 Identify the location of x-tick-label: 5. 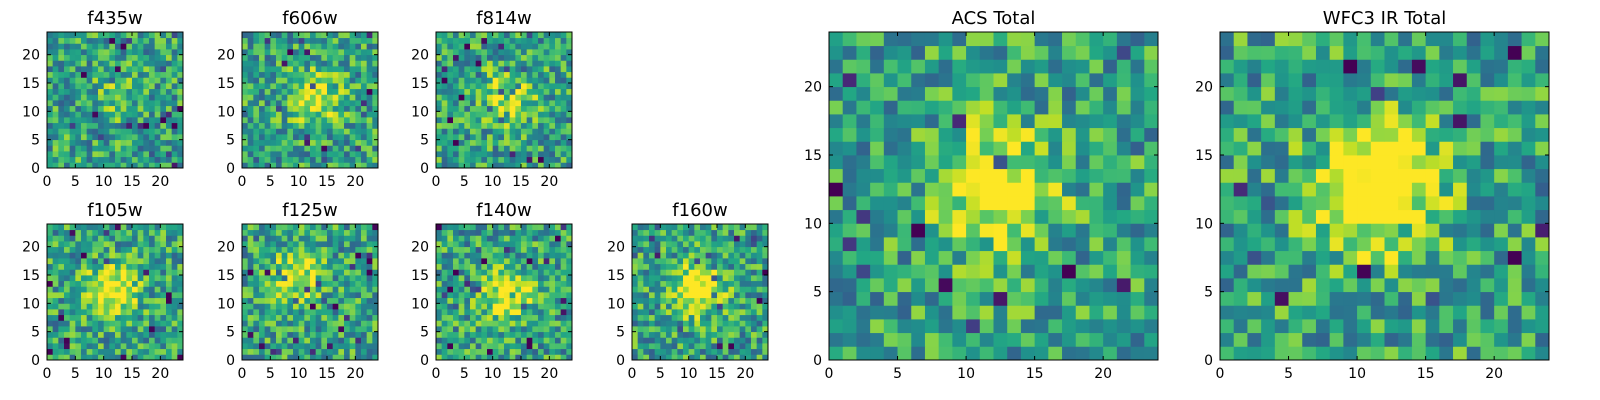
(897, 374).